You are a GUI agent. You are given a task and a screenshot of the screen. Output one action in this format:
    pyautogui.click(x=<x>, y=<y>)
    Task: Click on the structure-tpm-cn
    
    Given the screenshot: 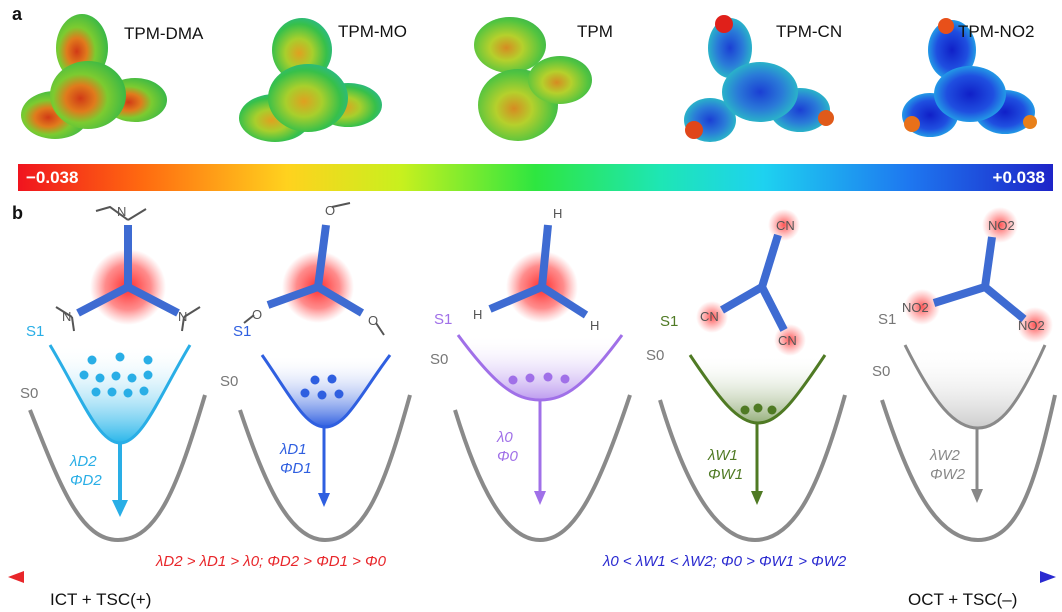 What is the action you would take?
    pyautogui.click(x=751, y=282)
    